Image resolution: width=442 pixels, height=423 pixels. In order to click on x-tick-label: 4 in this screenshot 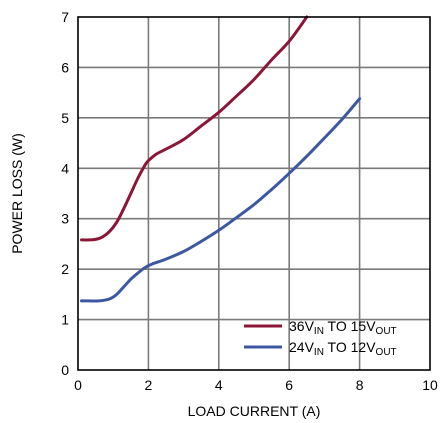, I will do `click(219, 385)`.